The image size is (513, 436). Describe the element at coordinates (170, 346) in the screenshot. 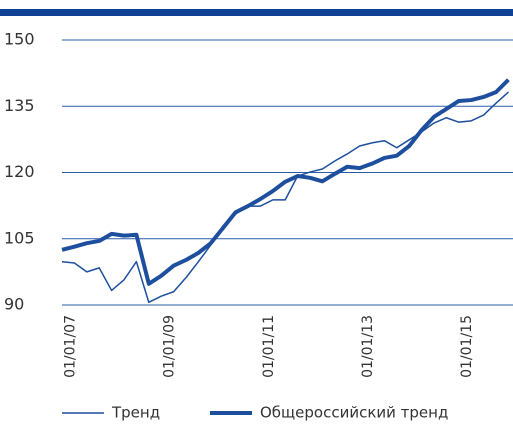

I see `x-tick-label: 01/01/09` at that location.